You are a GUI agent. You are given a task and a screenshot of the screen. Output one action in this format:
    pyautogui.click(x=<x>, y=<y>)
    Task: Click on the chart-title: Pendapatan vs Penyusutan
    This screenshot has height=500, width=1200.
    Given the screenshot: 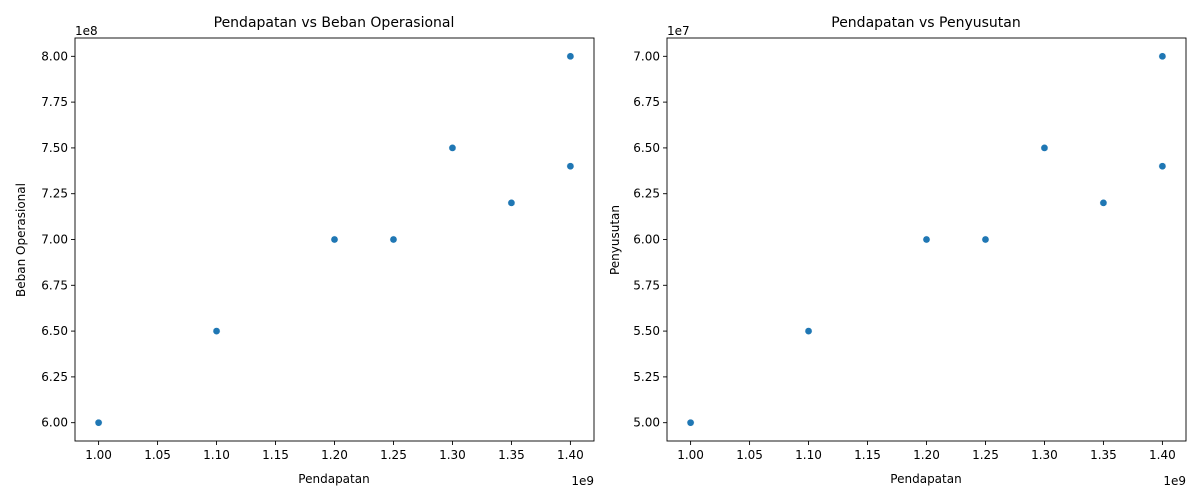 What is the action you would take?
    pyautogui.click(x=925, y=23)
    